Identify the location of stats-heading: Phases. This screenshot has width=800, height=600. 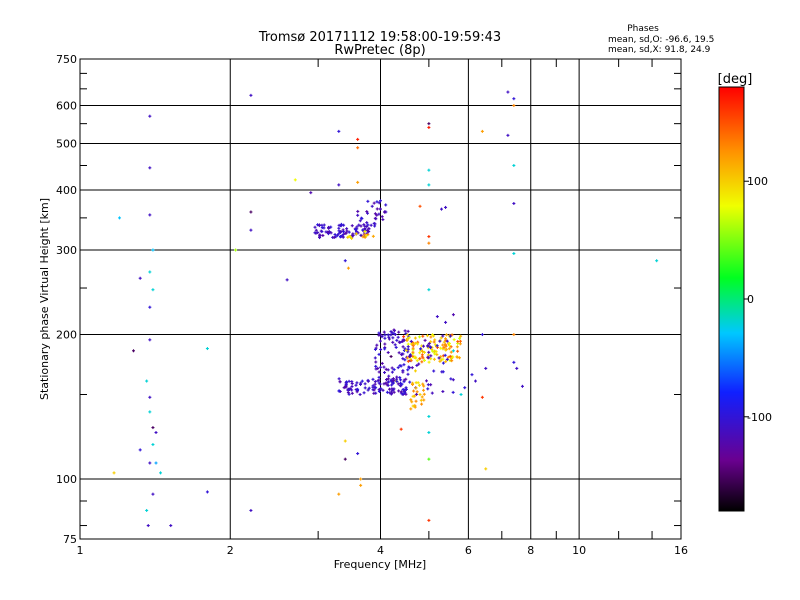
(643, 29).